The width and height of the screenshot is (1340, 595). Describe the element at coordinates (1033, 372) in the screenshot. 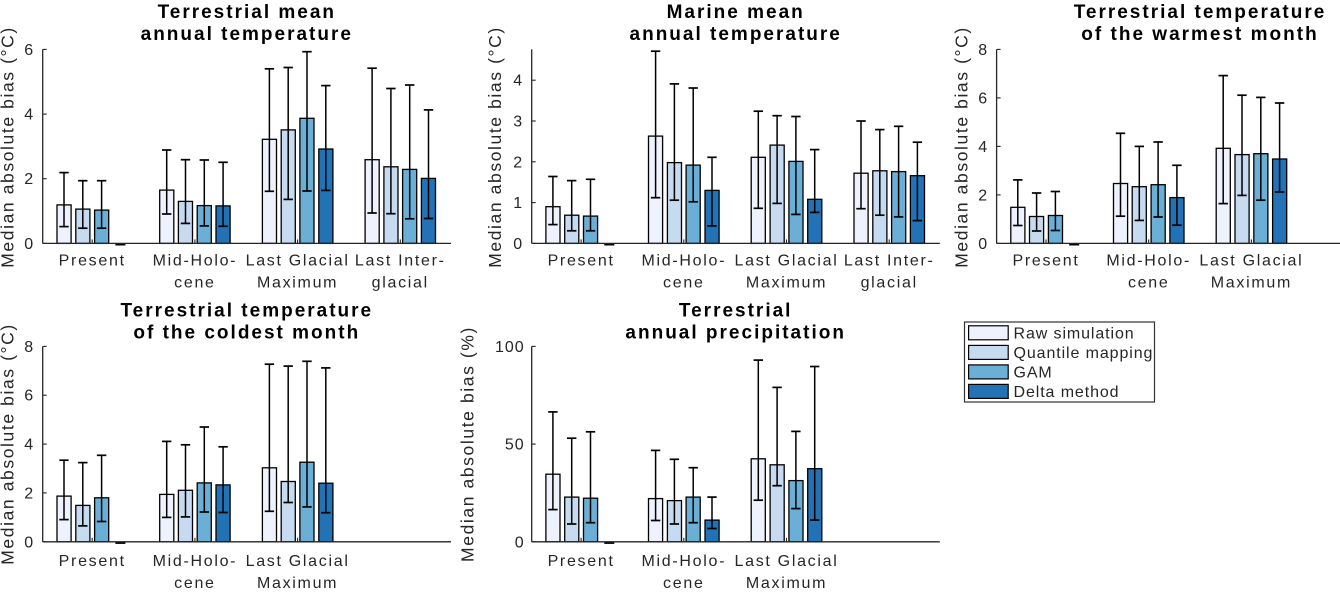

I see `svg-text: GAM` at that location.